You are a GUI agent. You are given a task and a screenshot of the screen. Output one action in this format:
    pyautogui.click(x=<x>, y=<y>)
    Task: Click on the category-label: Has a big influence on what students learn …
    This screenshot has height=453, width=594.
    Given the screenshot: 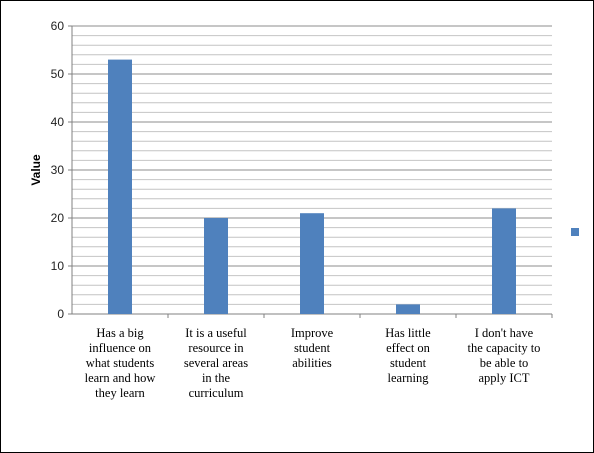 What is the action you would take?
    pyautogui.click(x=120, y=363)
    